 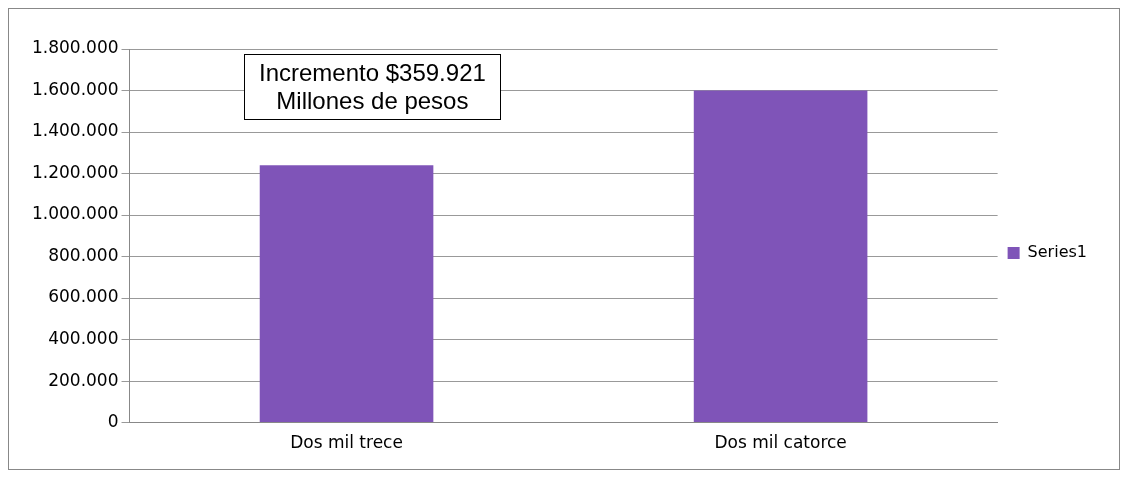 What do you see at coordinates (83, 296) in the screenshot?
I see `y-tick-label: 600.000` at bounding box center [83, 296].